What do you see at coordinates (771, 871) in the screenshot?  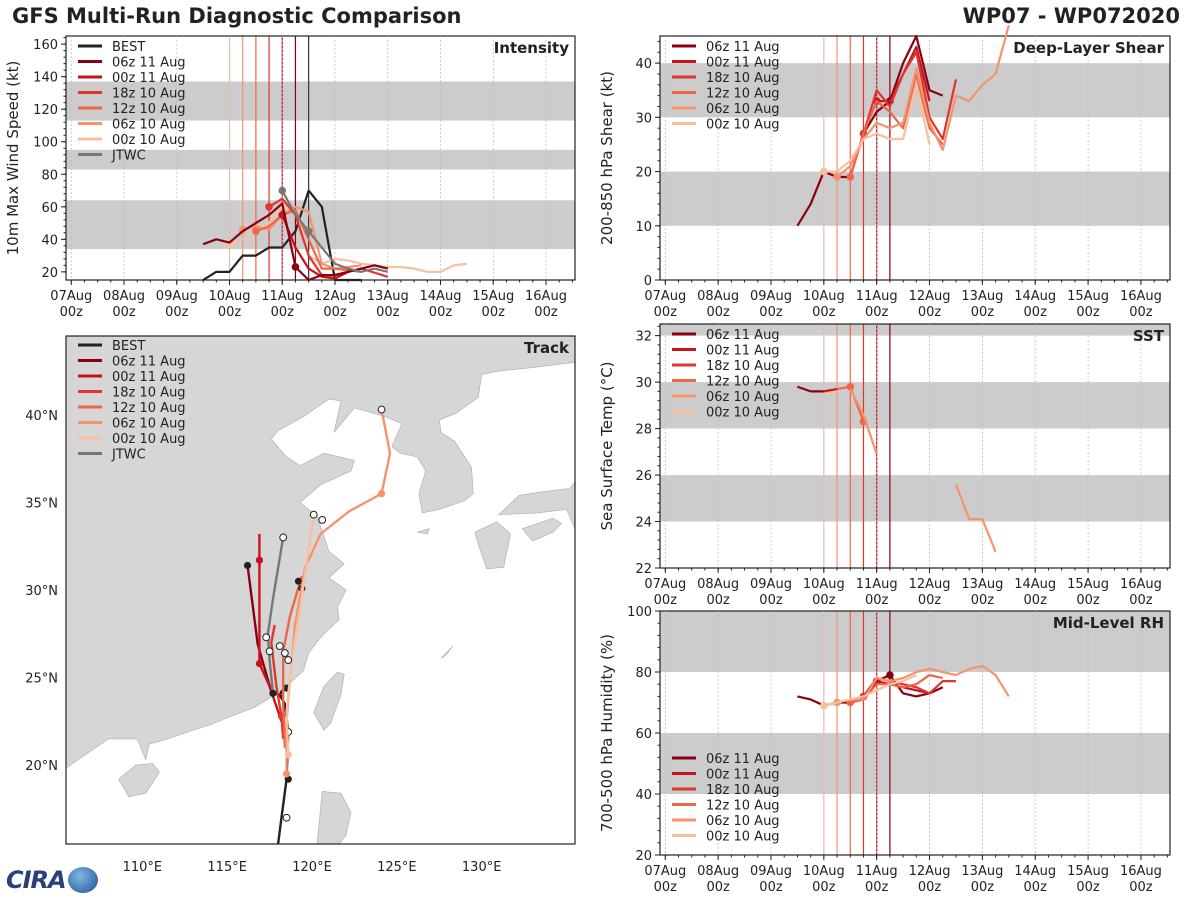 I see `x-tick-label: 09Aug` at bounding box center [771, 871].